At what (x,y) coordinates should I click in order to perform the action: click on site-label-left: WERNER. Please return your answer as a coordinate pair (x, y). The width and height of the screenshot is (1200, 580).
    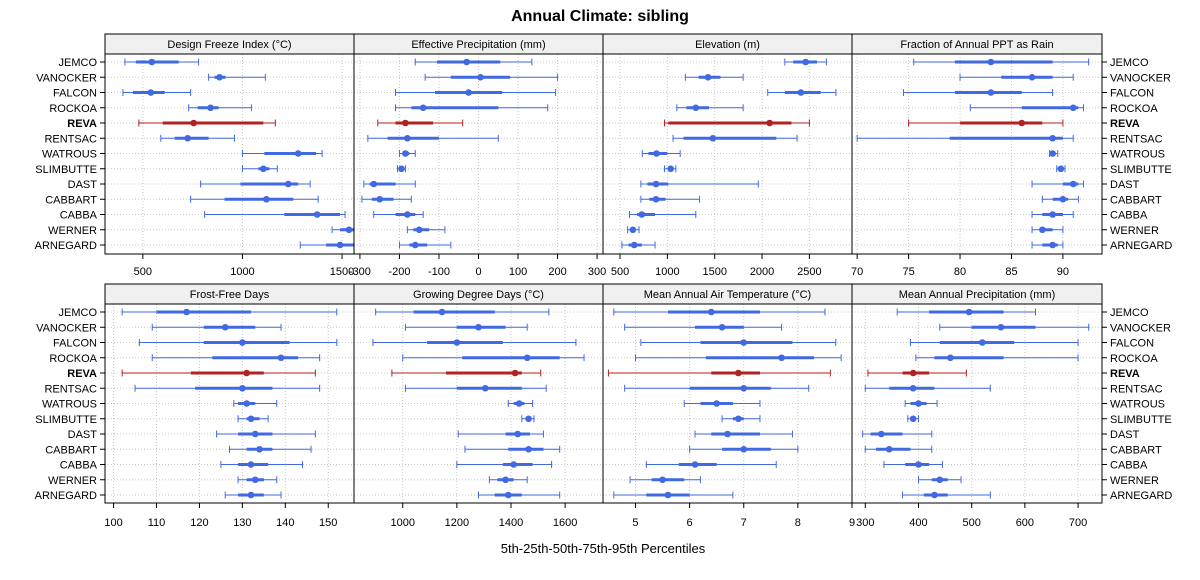
    Looking at the image, I should click on (72, 231).